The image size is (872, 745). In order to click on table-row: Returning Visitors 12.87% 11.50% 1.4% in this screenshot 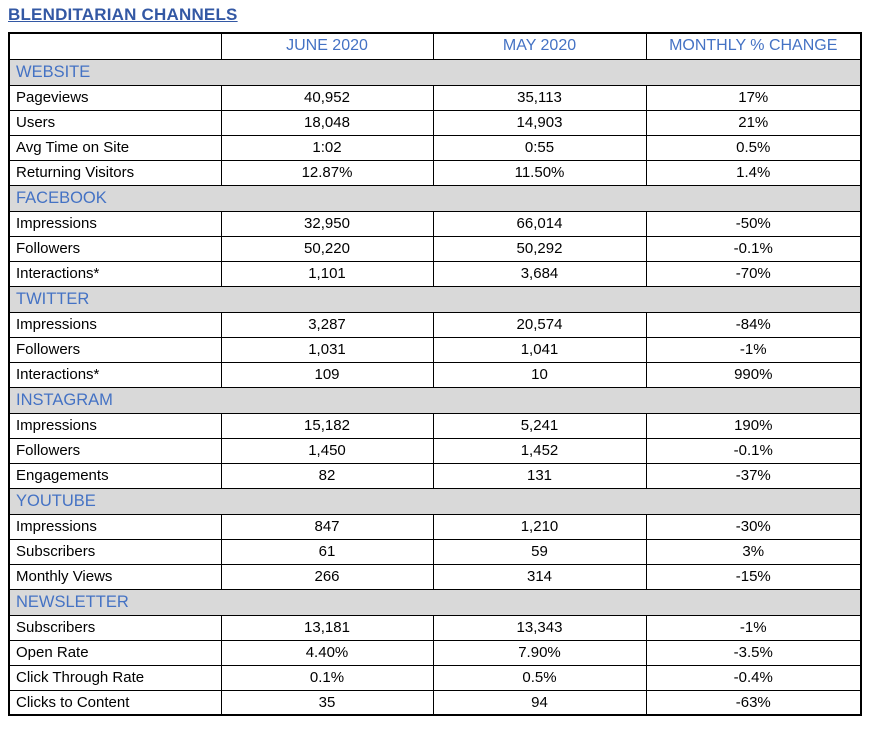, I will do `click(435, 172)`.